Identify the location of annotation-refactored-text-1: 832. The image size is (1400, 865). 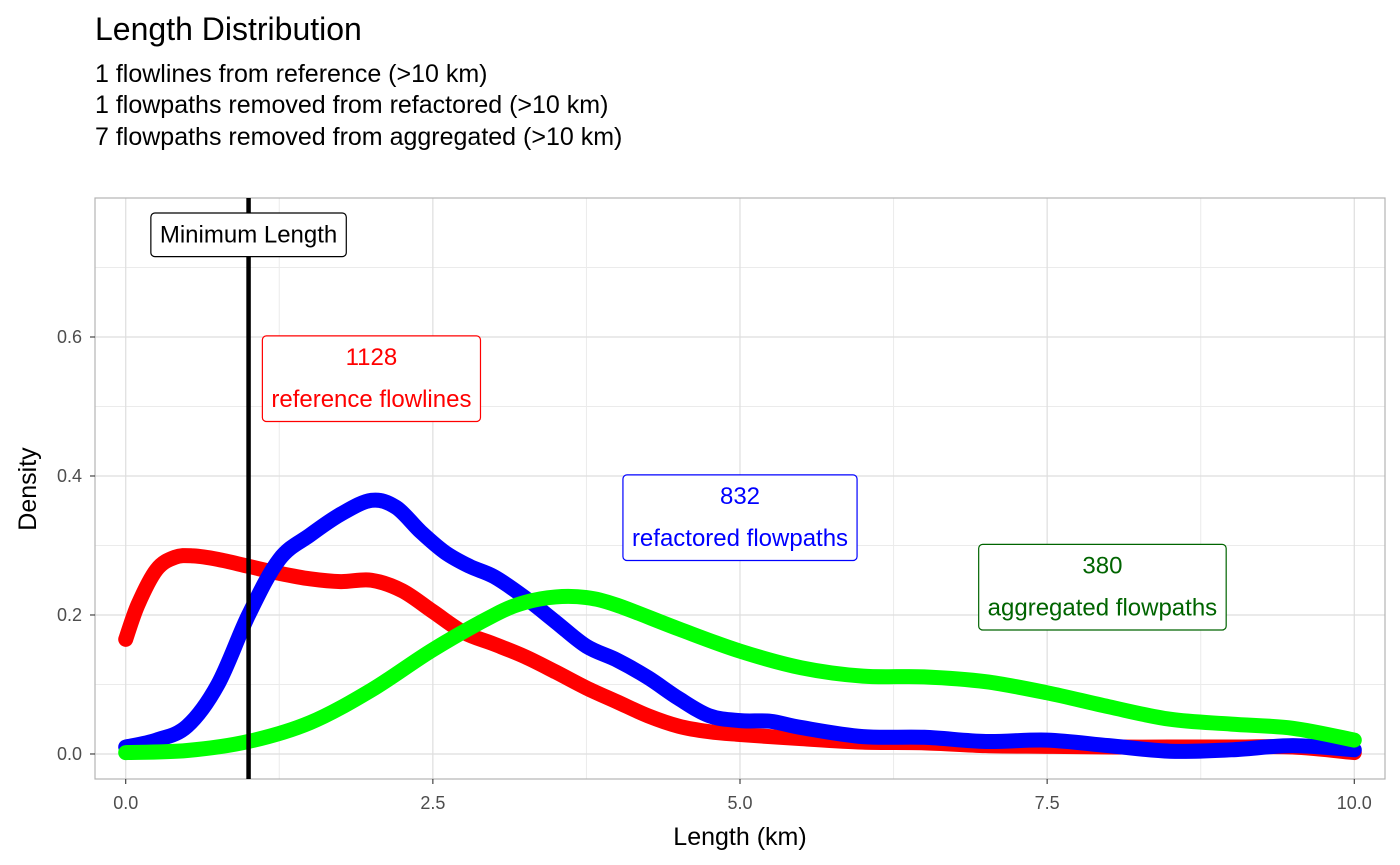
(740, 496).